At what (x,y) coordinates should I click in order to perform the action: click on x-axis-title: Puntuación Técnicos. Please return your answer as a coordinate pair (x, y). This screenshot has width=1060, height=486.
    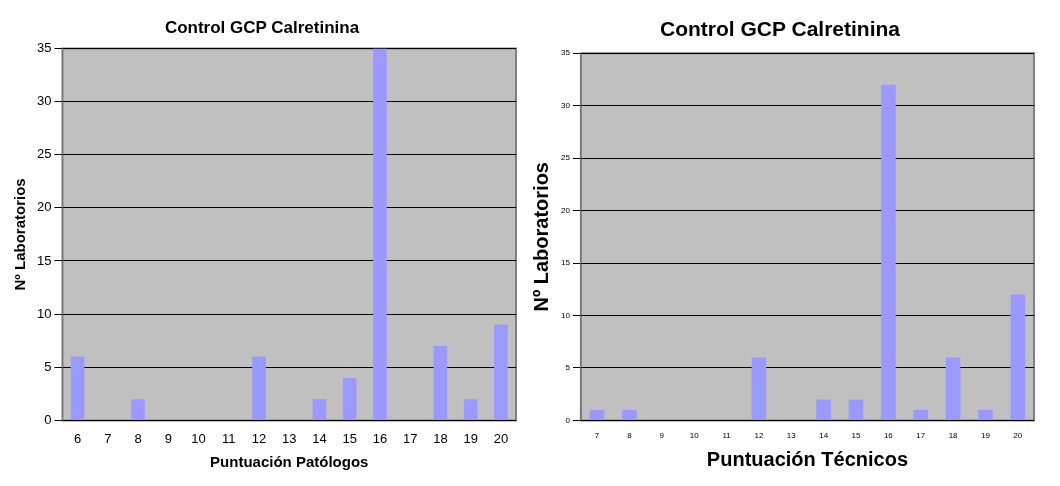
    Looking at the image, I should click on (807, 458).